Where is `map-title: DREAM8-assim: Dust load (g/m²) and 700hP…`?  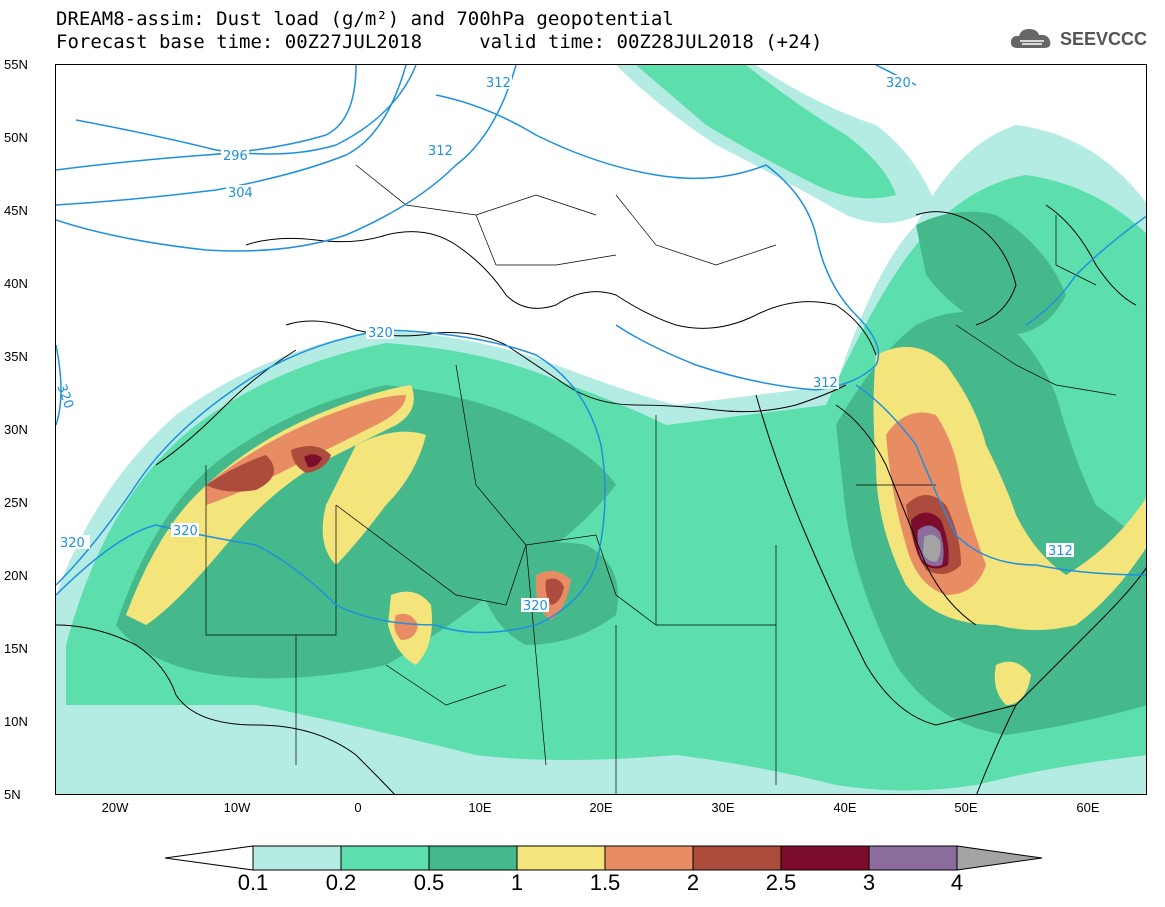
map-title: DREAM8-assim: Dust load (g/m²) and 700hP… is located at coordinates (365, 19).